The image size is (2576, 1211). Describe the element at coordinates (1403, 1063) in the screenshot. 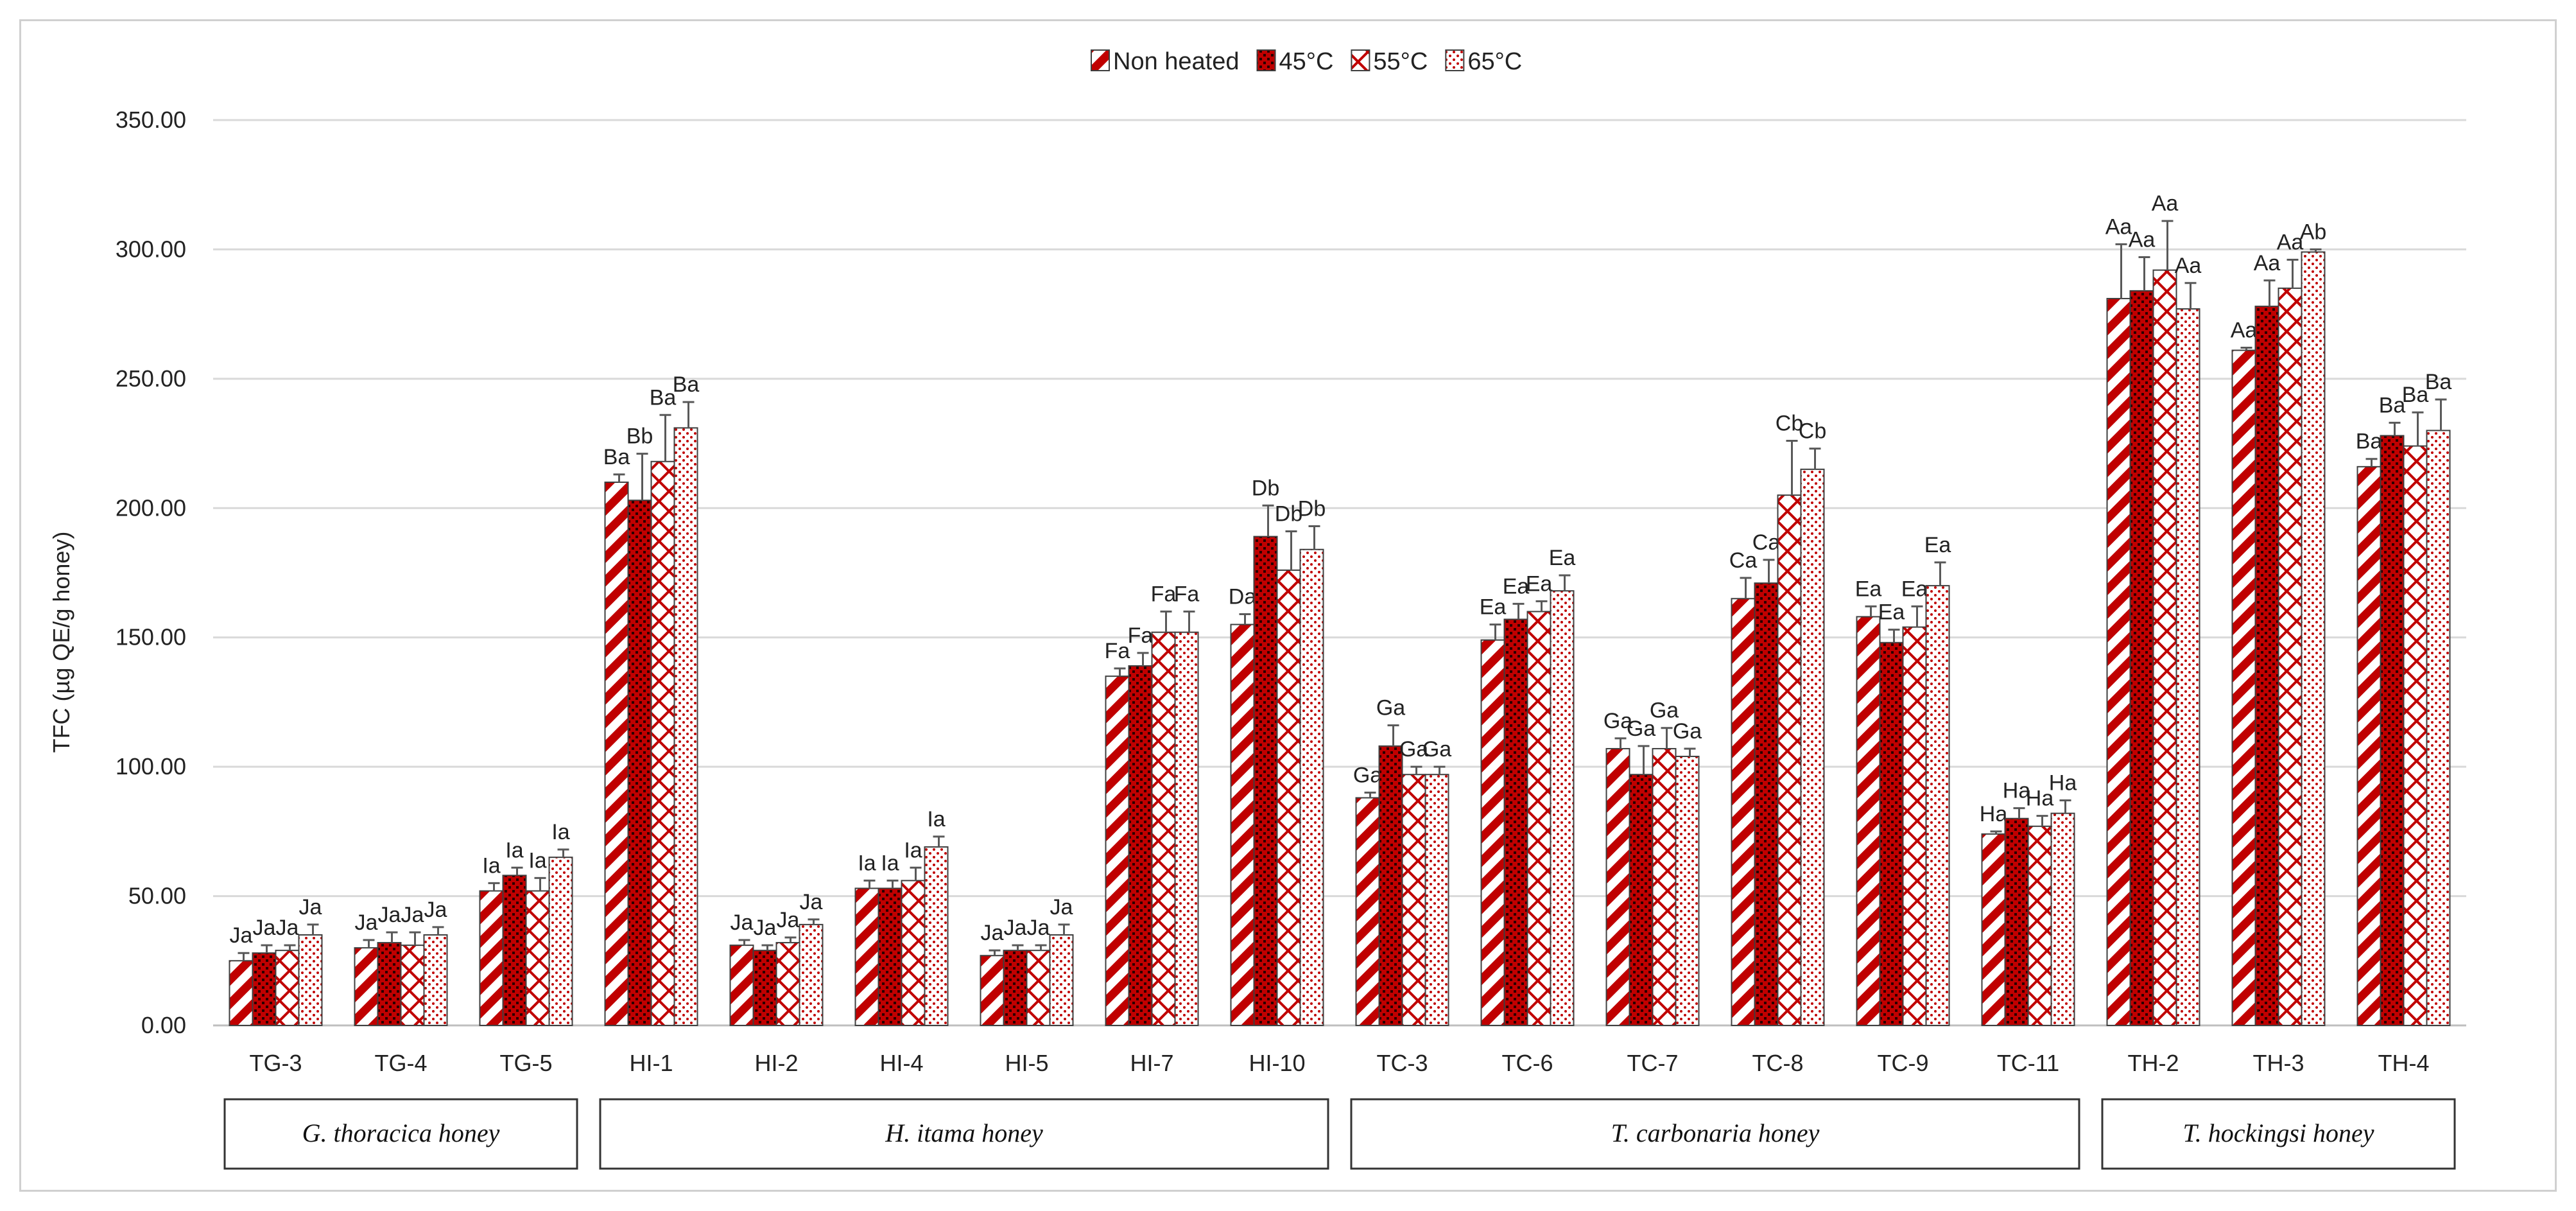

I see `x-tick-label: TC-3` at that location.